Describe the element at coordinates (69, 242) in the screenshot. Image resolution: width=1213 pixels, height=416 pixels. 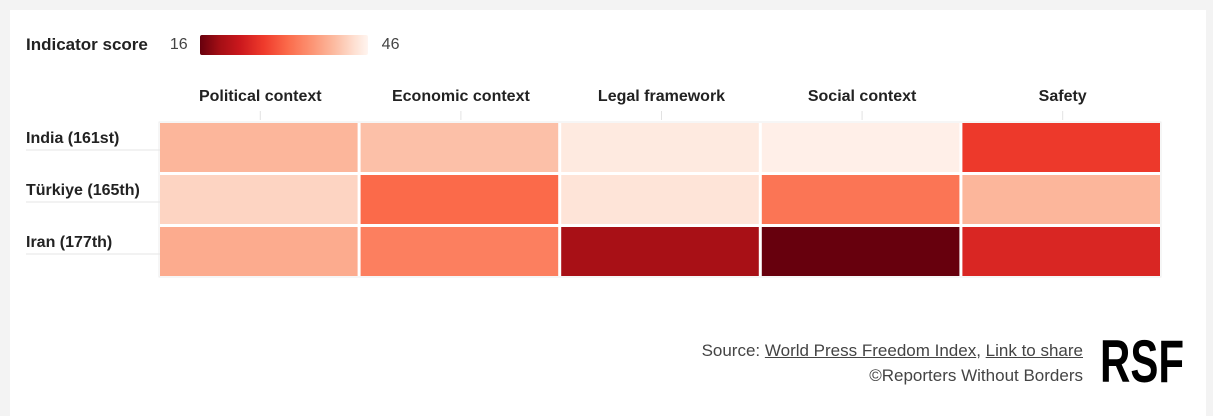
I see `row-label: Iran (177th)` at that location.